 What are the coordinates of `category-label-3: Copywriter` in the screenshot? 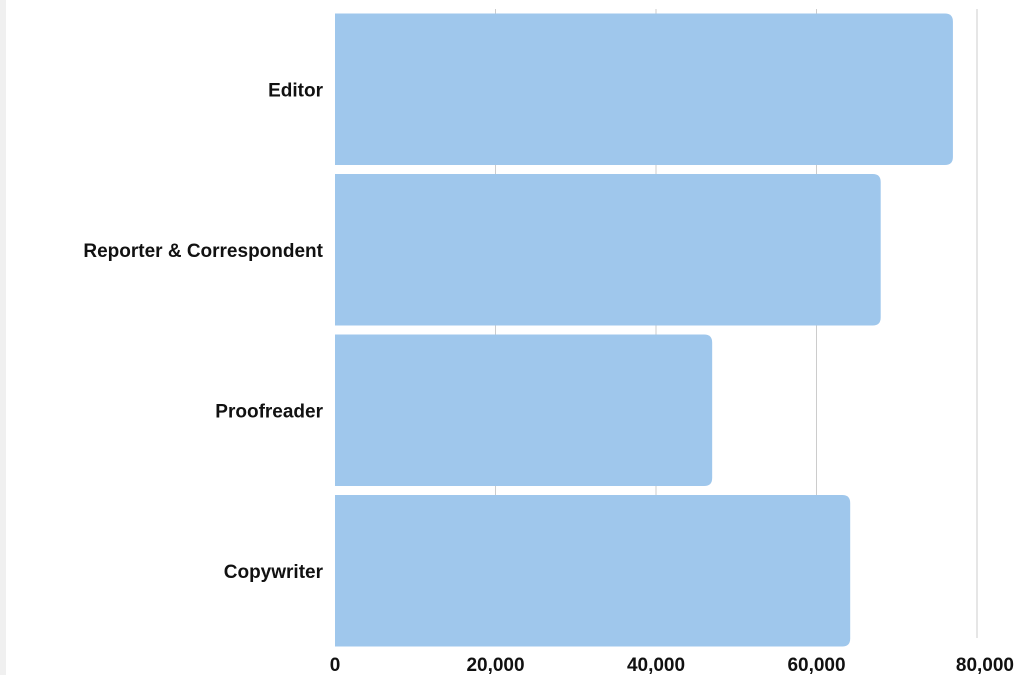 It's located at (274, 572).